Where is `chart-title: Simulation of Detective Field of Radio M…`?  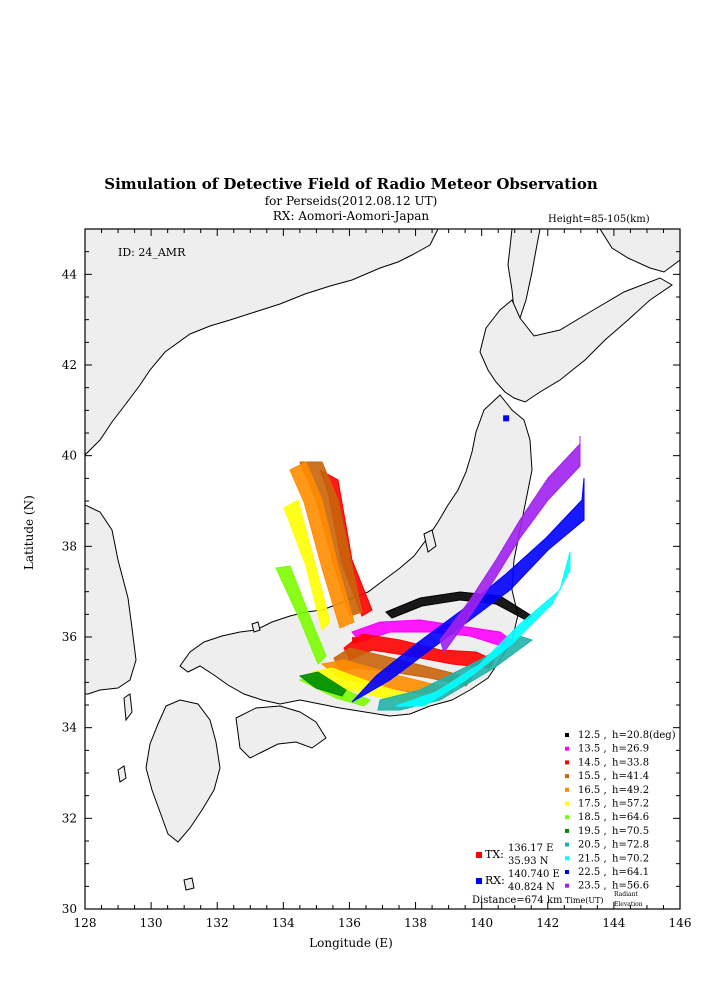
chart-title: Simulation of Detective Field of Radio M… is located at coordinates (351, 184).